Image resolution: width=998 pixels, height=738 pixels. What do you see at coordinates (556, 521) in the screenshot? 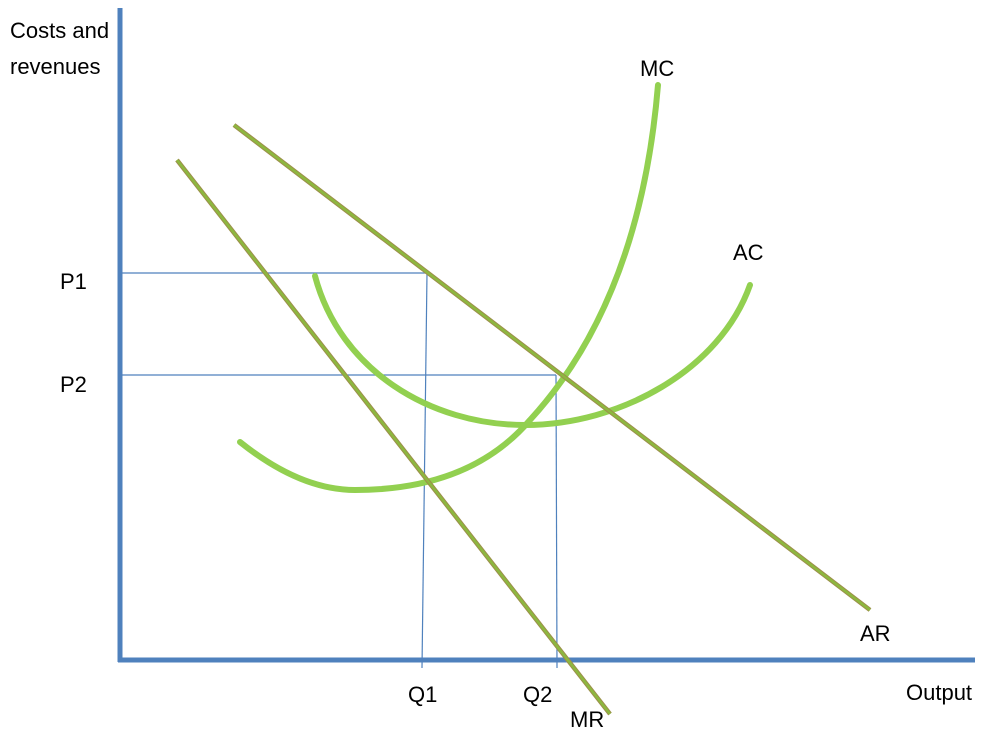
I see `q2-guide-line` at bounding box center [556, 521].